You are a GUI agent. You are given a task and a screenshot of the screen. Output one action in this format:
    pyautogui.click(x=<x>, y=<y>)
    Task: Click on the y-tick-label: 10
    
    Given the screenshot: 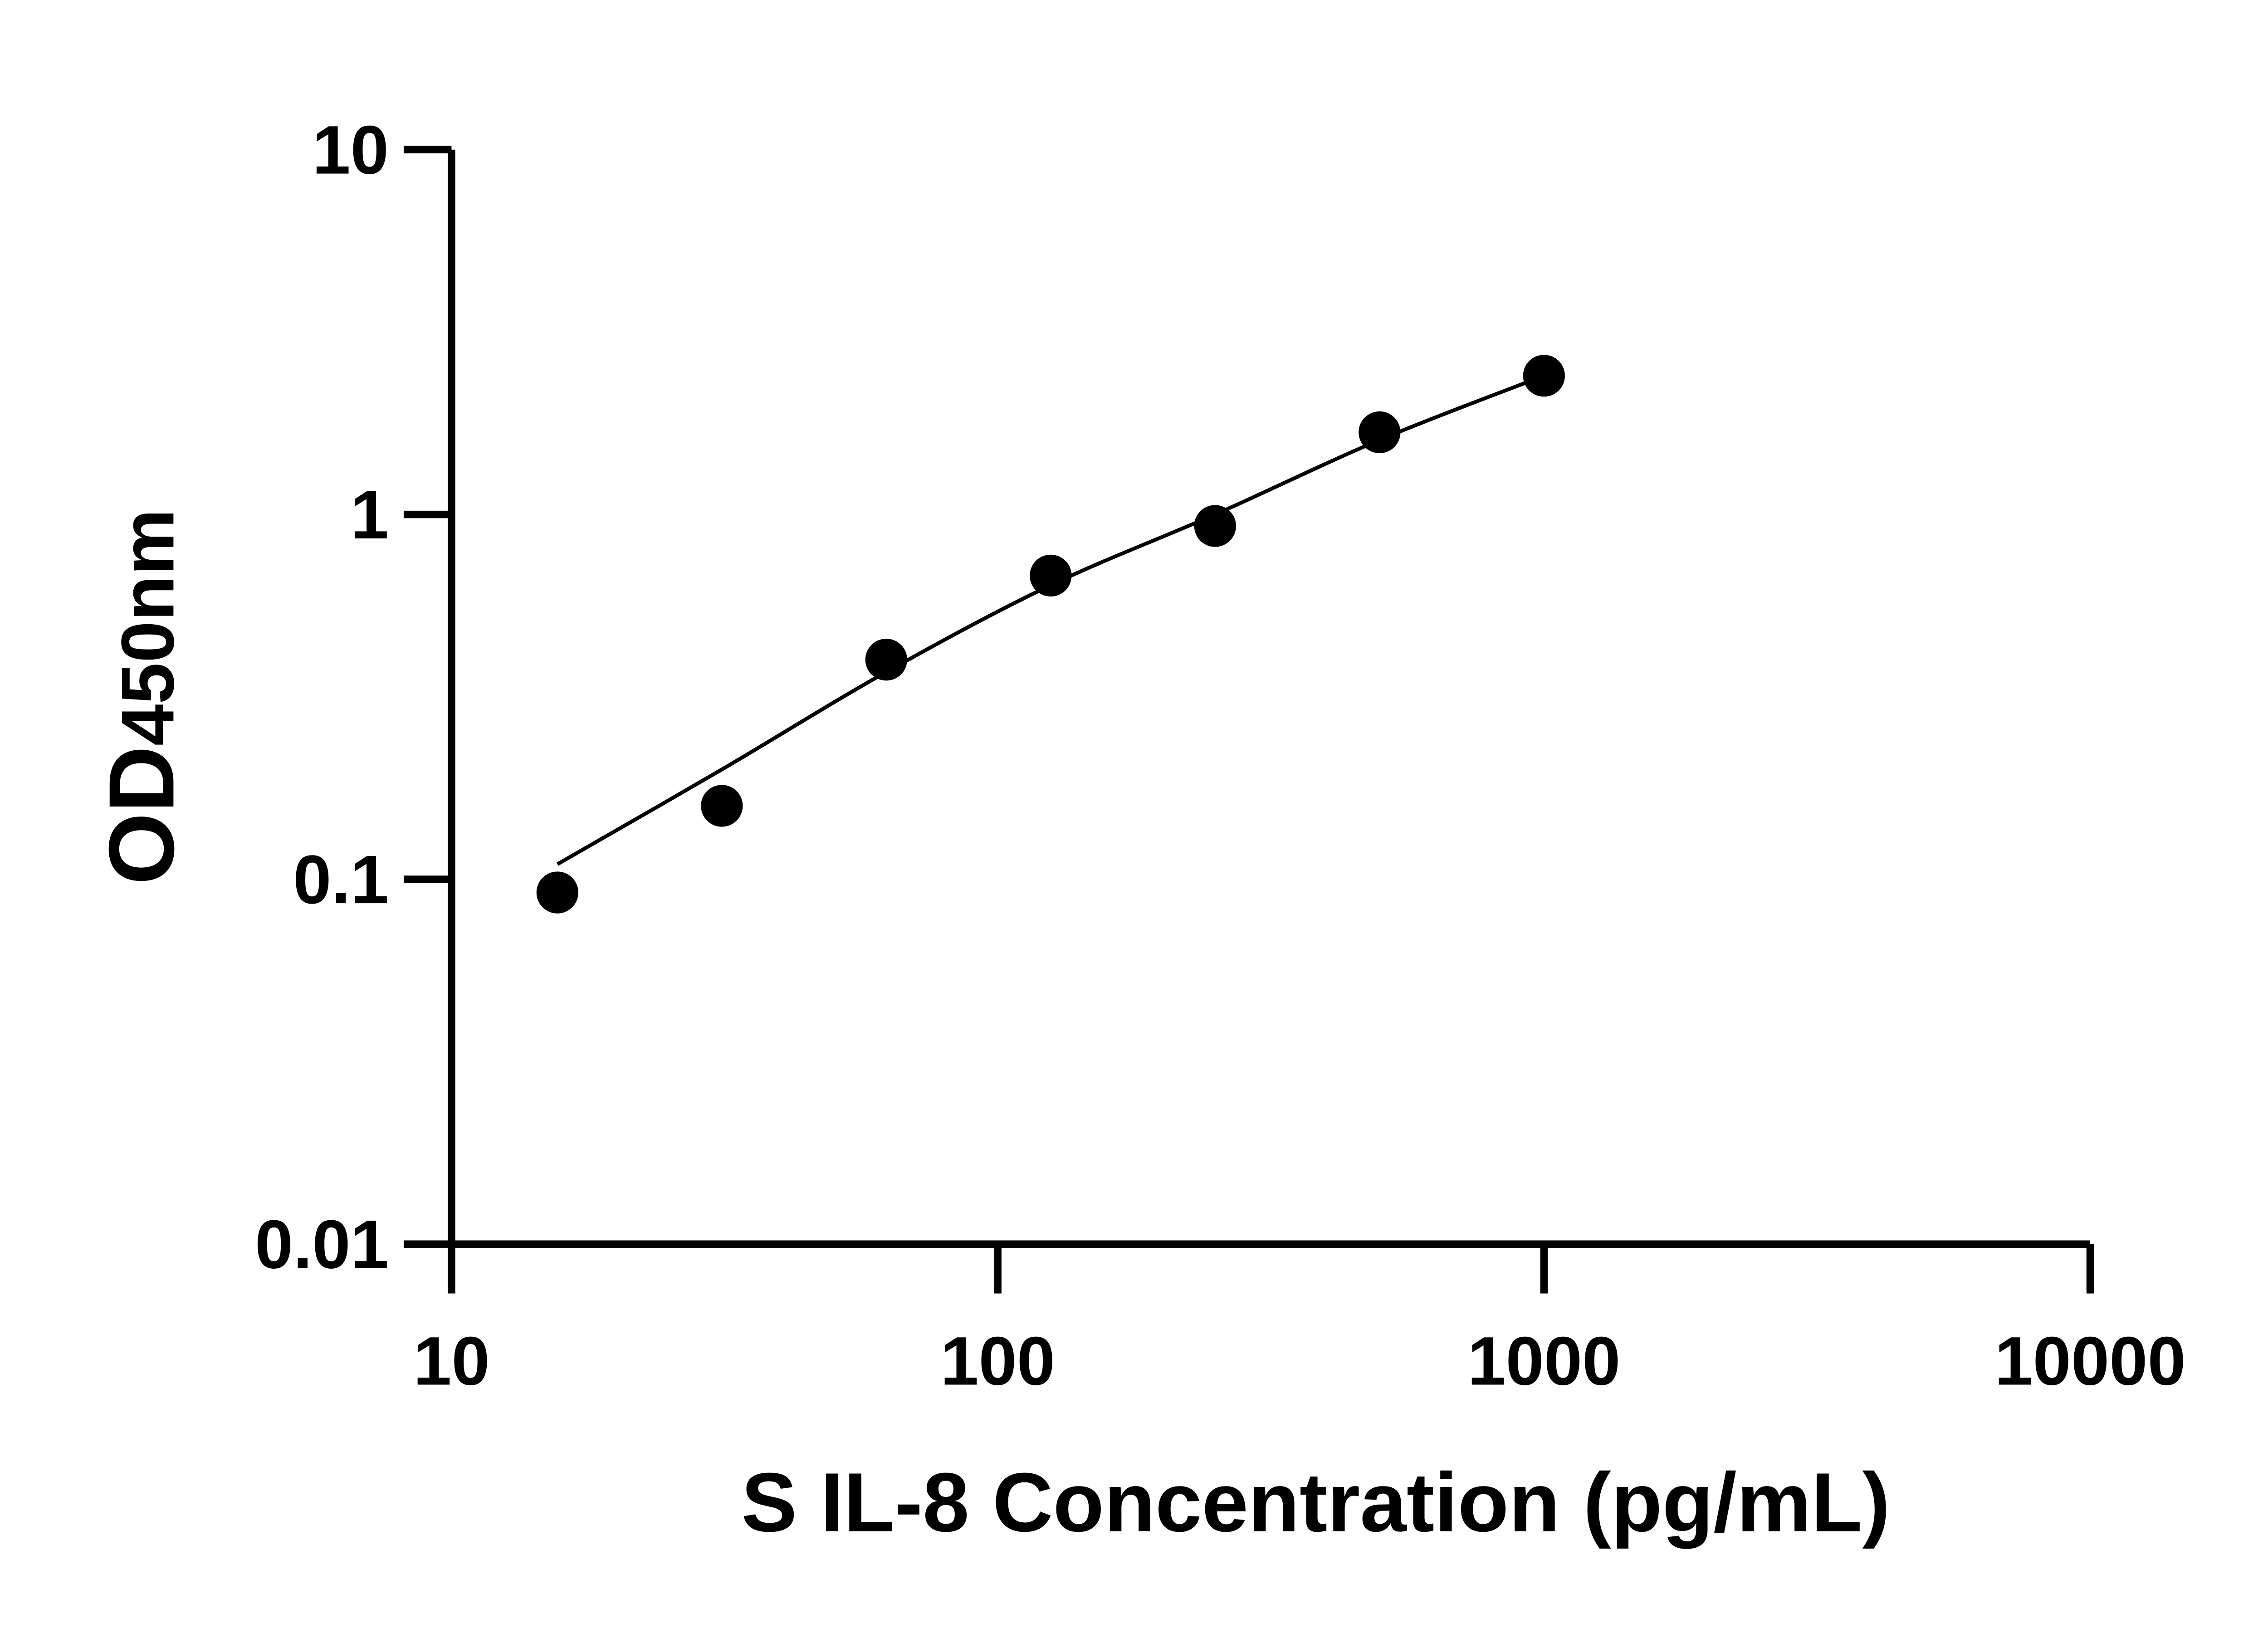 What is the action you would take?
    pyautogui.click(x=351, y=150)
    